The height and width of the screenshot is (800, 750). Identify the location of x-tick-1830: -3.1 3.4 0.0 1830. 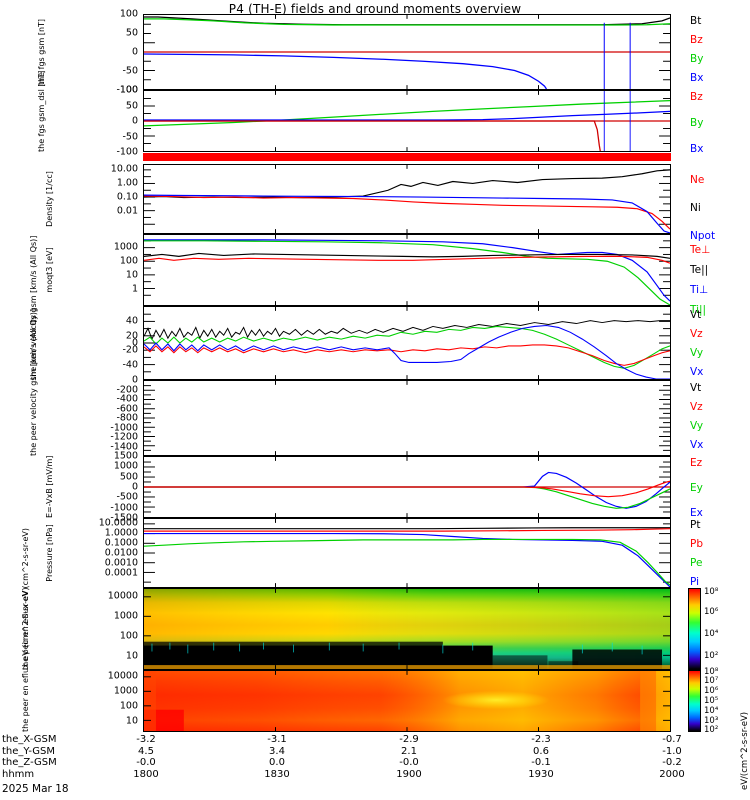
(276, 757).